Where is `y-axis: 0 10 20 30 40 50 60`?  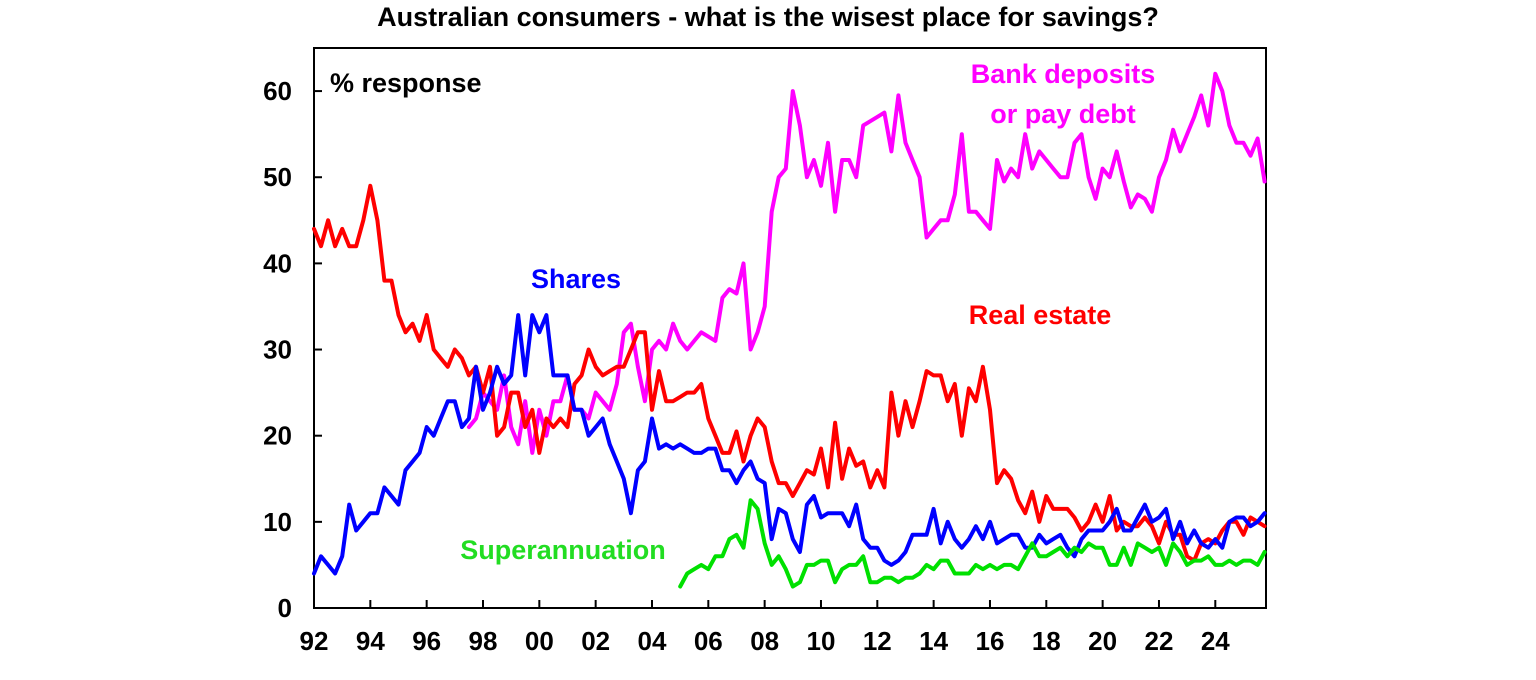
y-axis: 0 10 20 30 40 50 60 is located at coordinates (292, 349).